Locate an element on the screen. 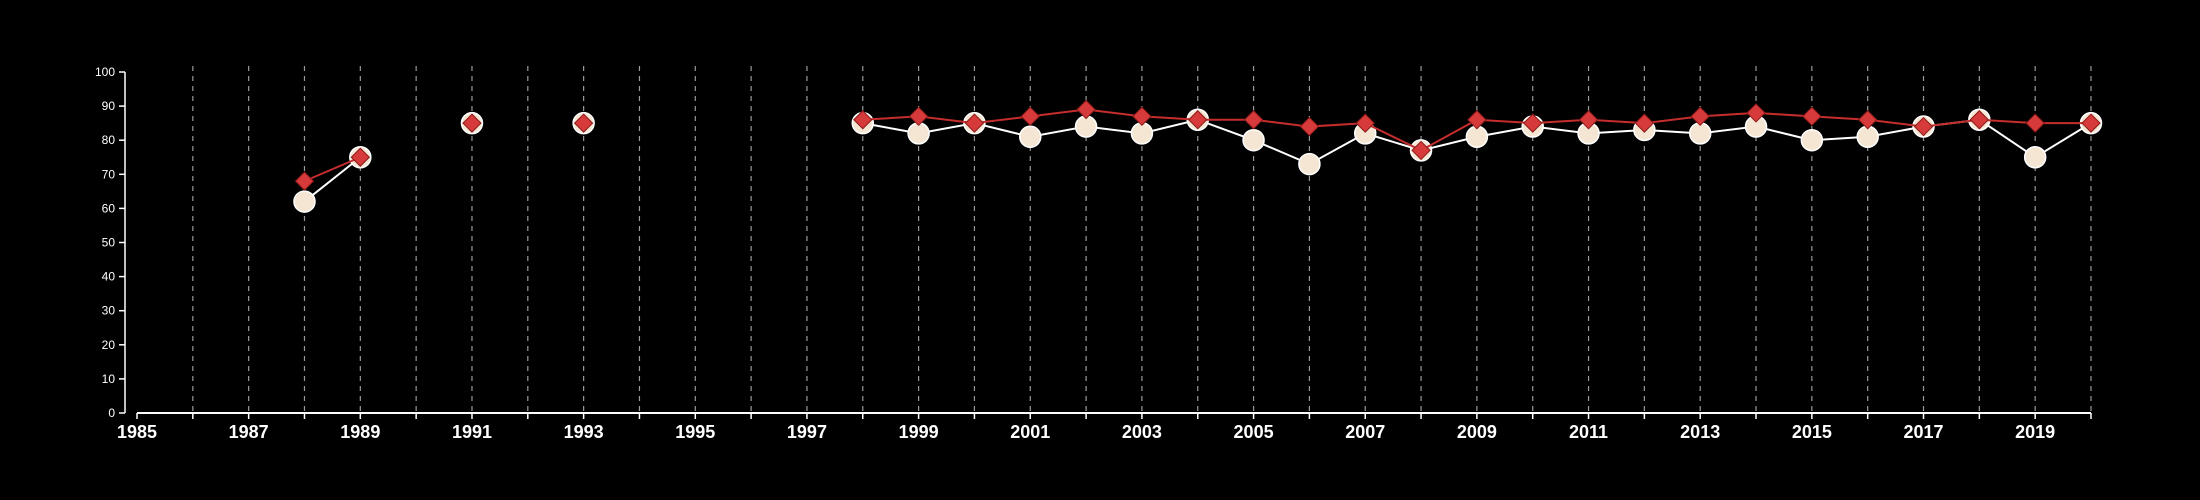 The height and width of the screenshot is (500, 2200). y-tick-label-70: 70 is located at coordinates (109, 174).